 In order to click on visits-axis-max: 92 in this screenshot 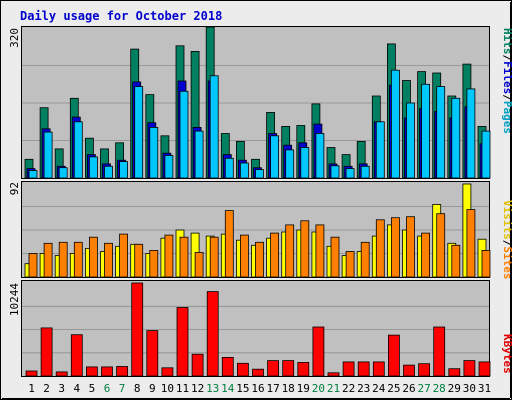, I will do `click(14, 188)`.